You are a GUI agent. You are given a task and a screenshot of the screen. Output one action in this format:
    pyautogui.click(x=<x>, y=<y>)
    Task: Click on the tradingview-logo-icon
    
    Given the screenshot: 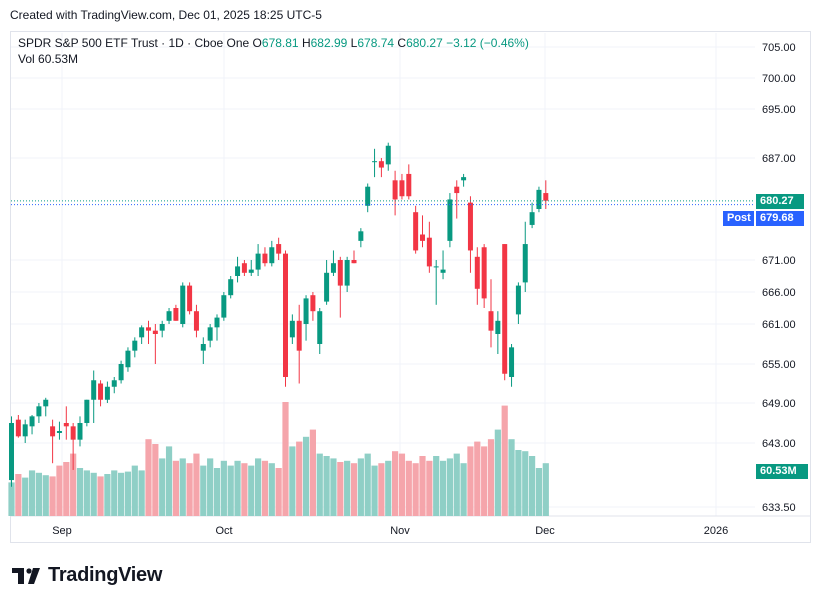 What is the action you would take?
    pyautogui.click(x=26, y=575)
    